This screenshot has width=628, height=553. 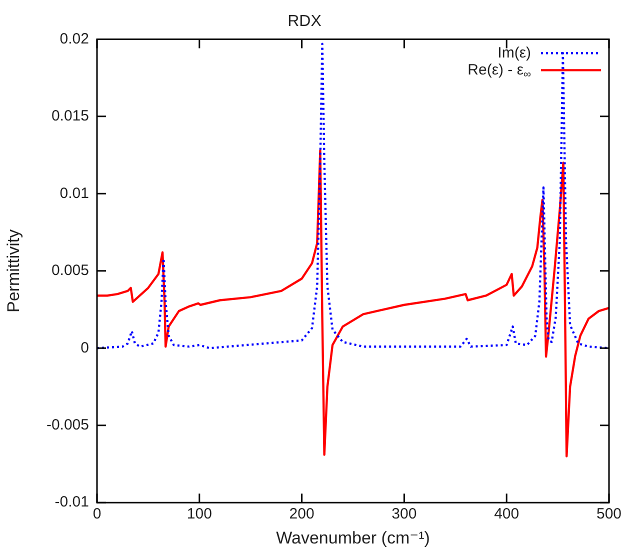 I want to click on y-tick-label: -0.01, so click(x=71, y=502).